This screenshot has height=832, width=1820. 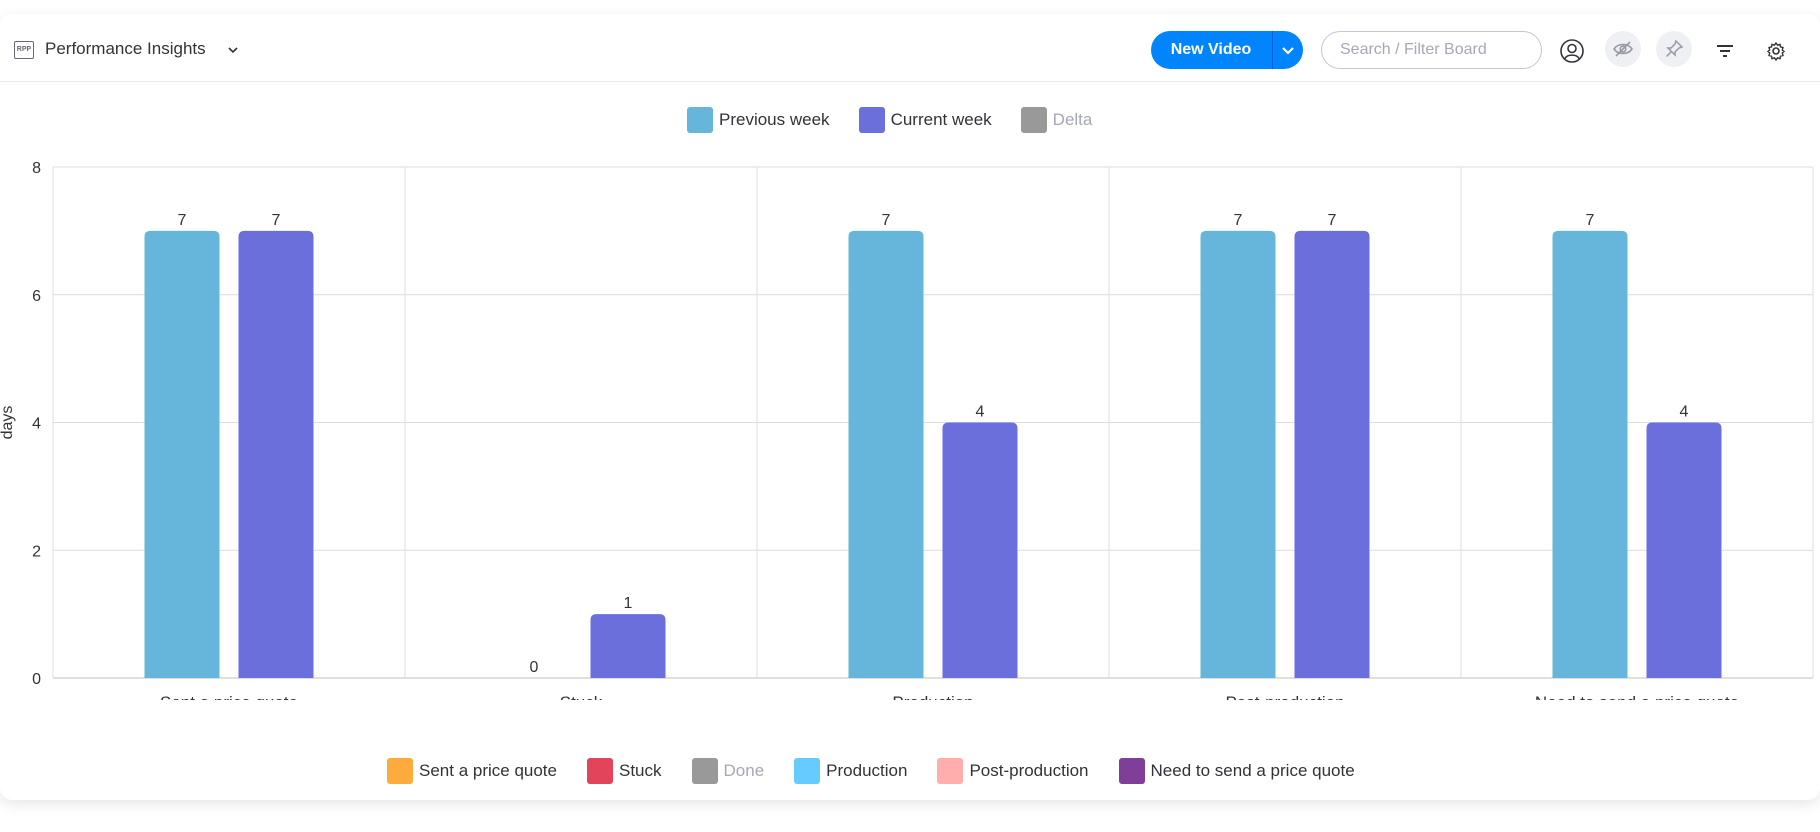 I want to click on legend-label: Need to send a price quote, so click(x=1252, y=770).